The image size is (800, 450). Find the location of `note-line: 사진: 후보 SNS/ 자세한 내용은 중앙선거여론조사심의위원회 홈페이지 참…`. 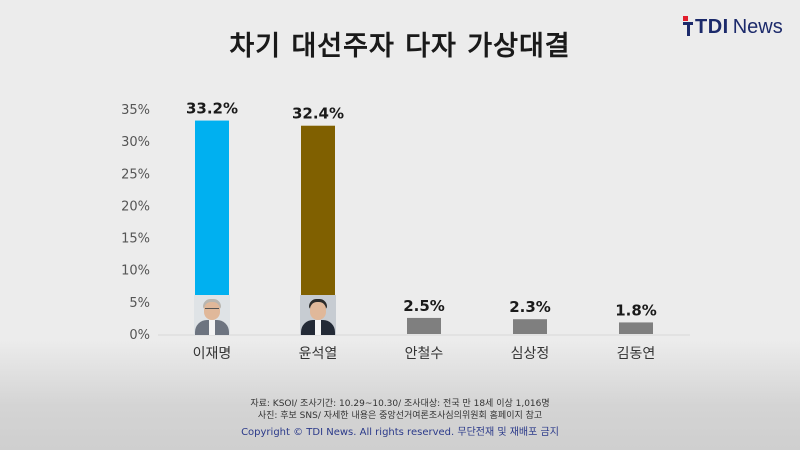

note-line: 사진: 후보 SNS/ 자세한 내용은 중앙선거여론조사심의위원회 홈페이지 참… is located at coordinates (400, 416).